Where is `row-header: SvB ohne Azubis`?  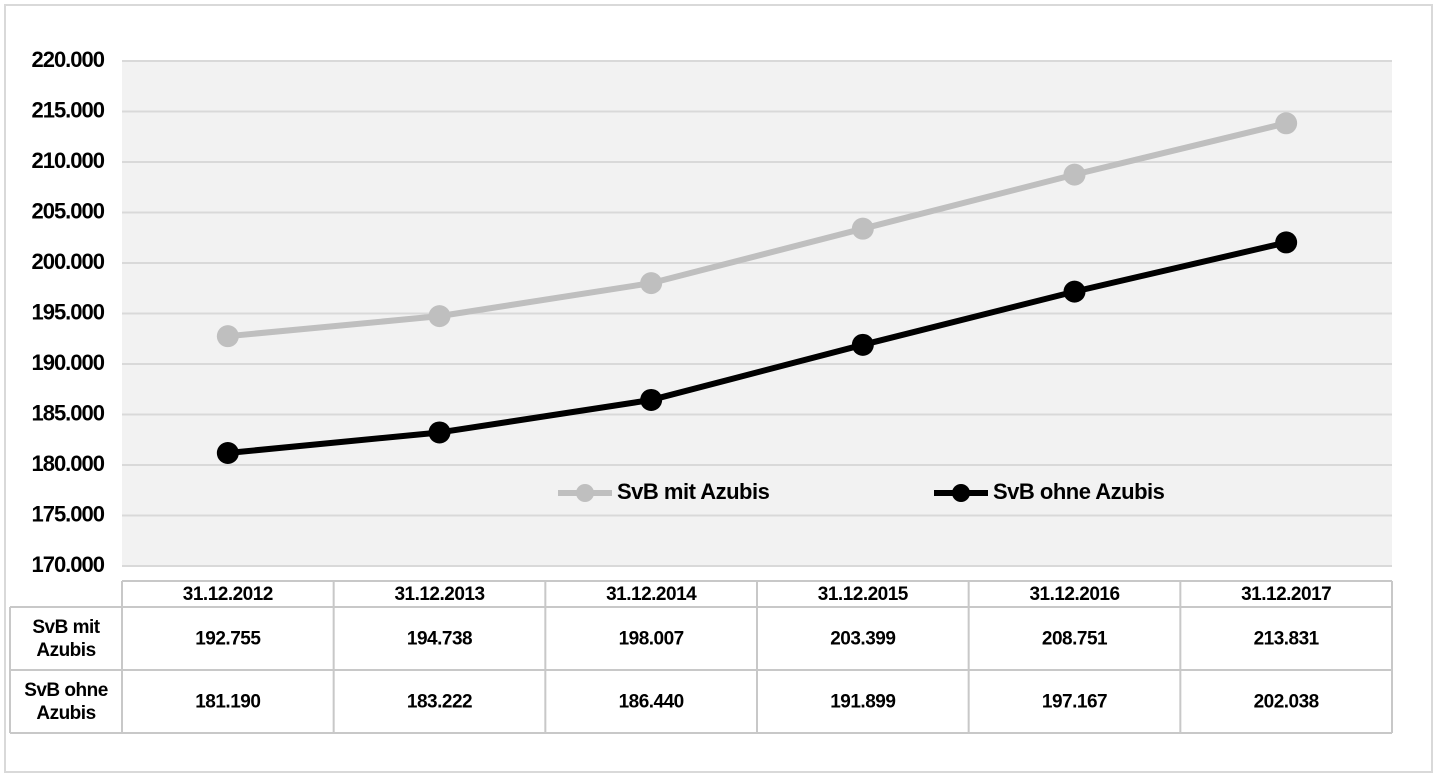 row-header: SvB ohne Azubis is located at coordinates (66, 701).